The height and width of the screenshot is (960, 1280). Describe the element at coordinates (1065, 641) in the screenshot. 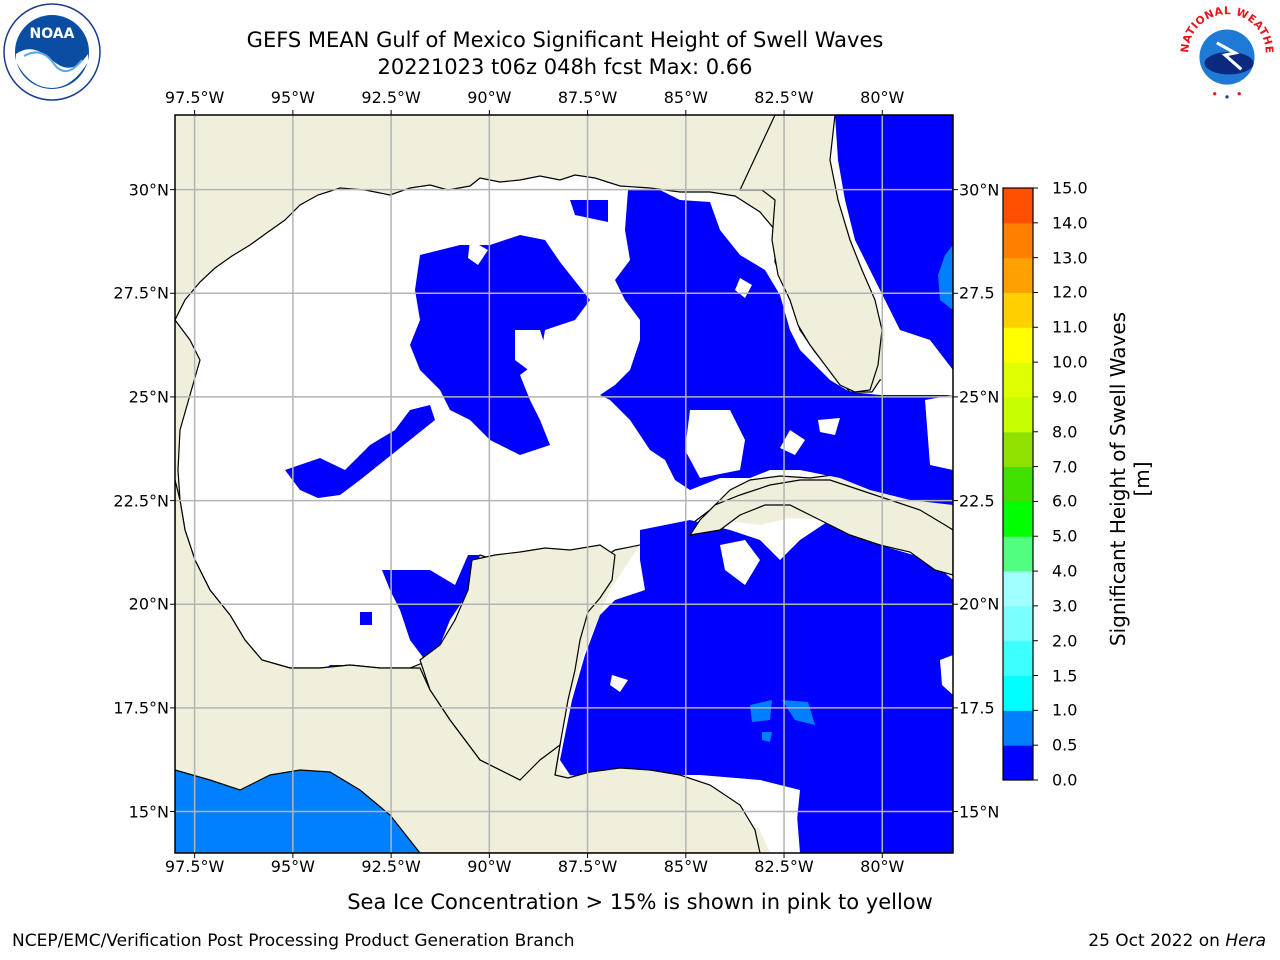

I see `colorbar-tick-label: 2.0` at that location.